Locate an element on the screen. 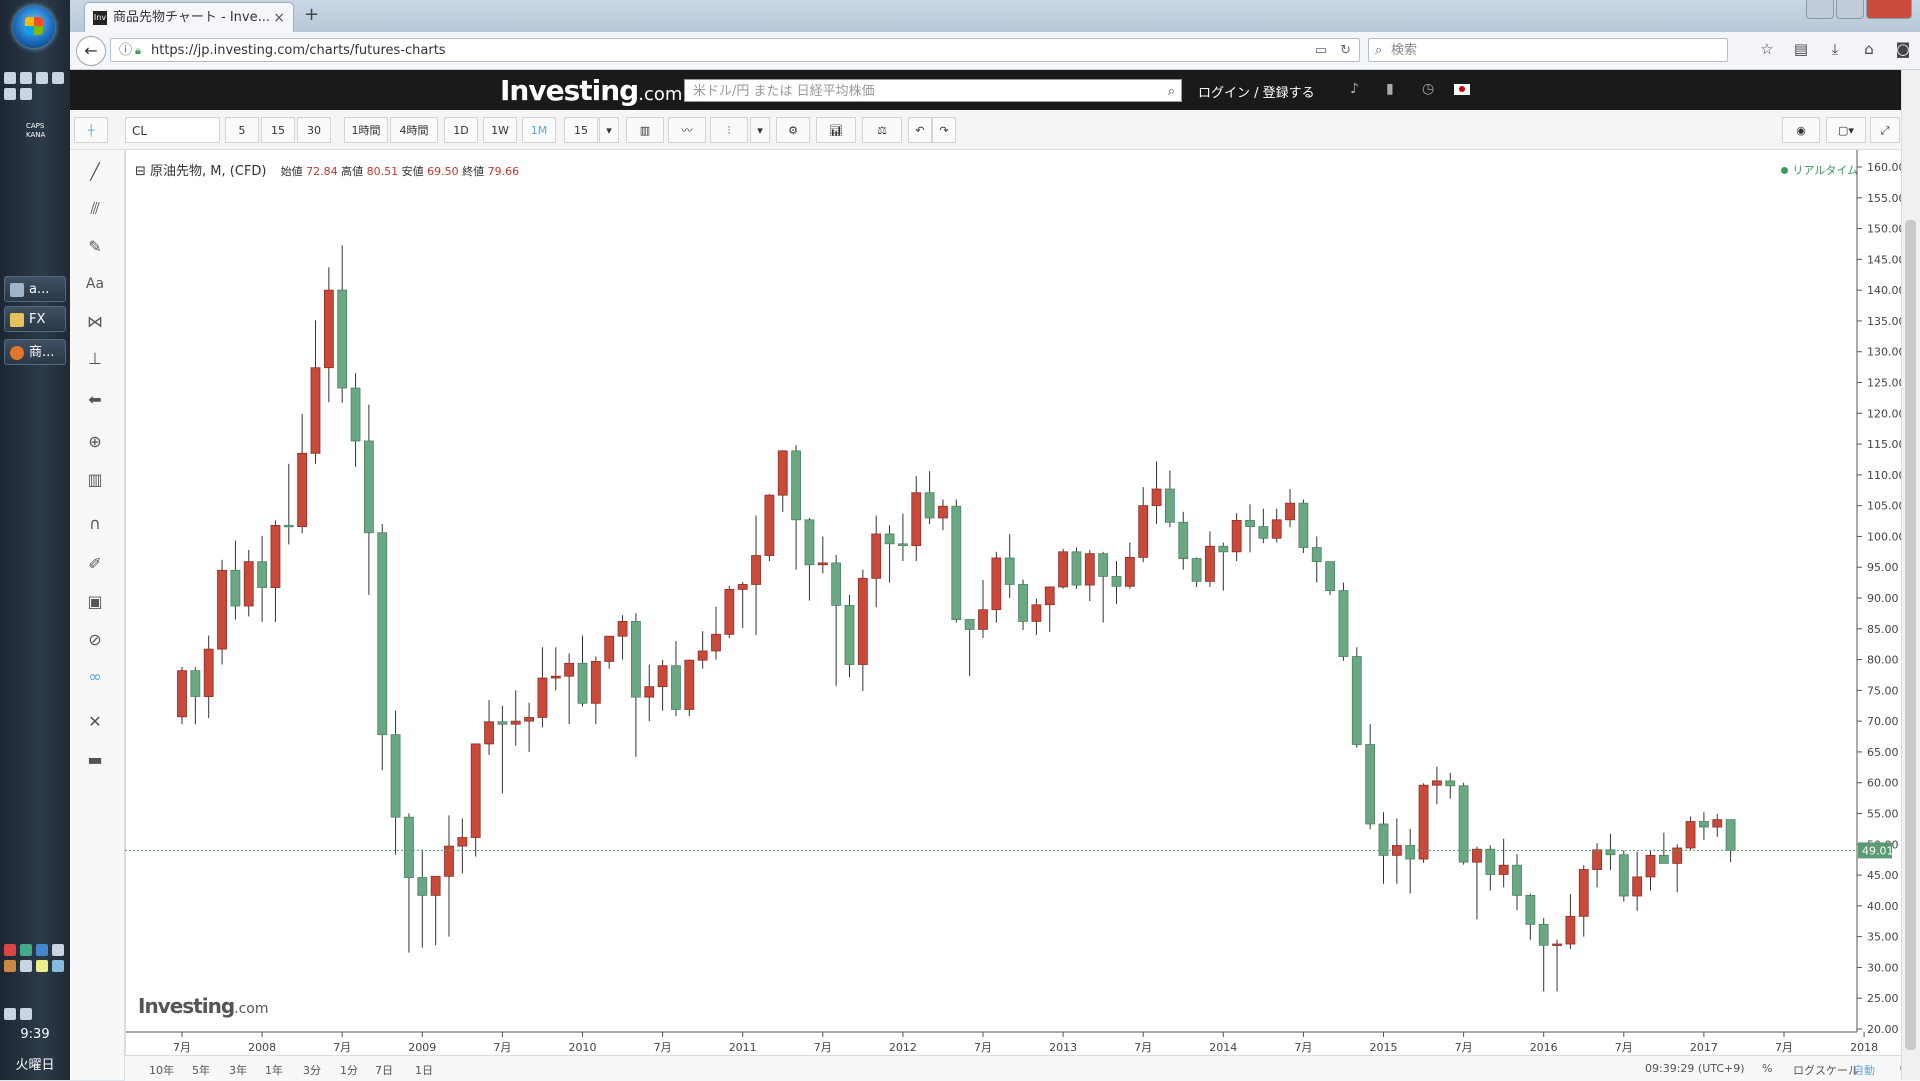  bookmarks-list-icon: ▤ is located at coordinates (1801, 49).